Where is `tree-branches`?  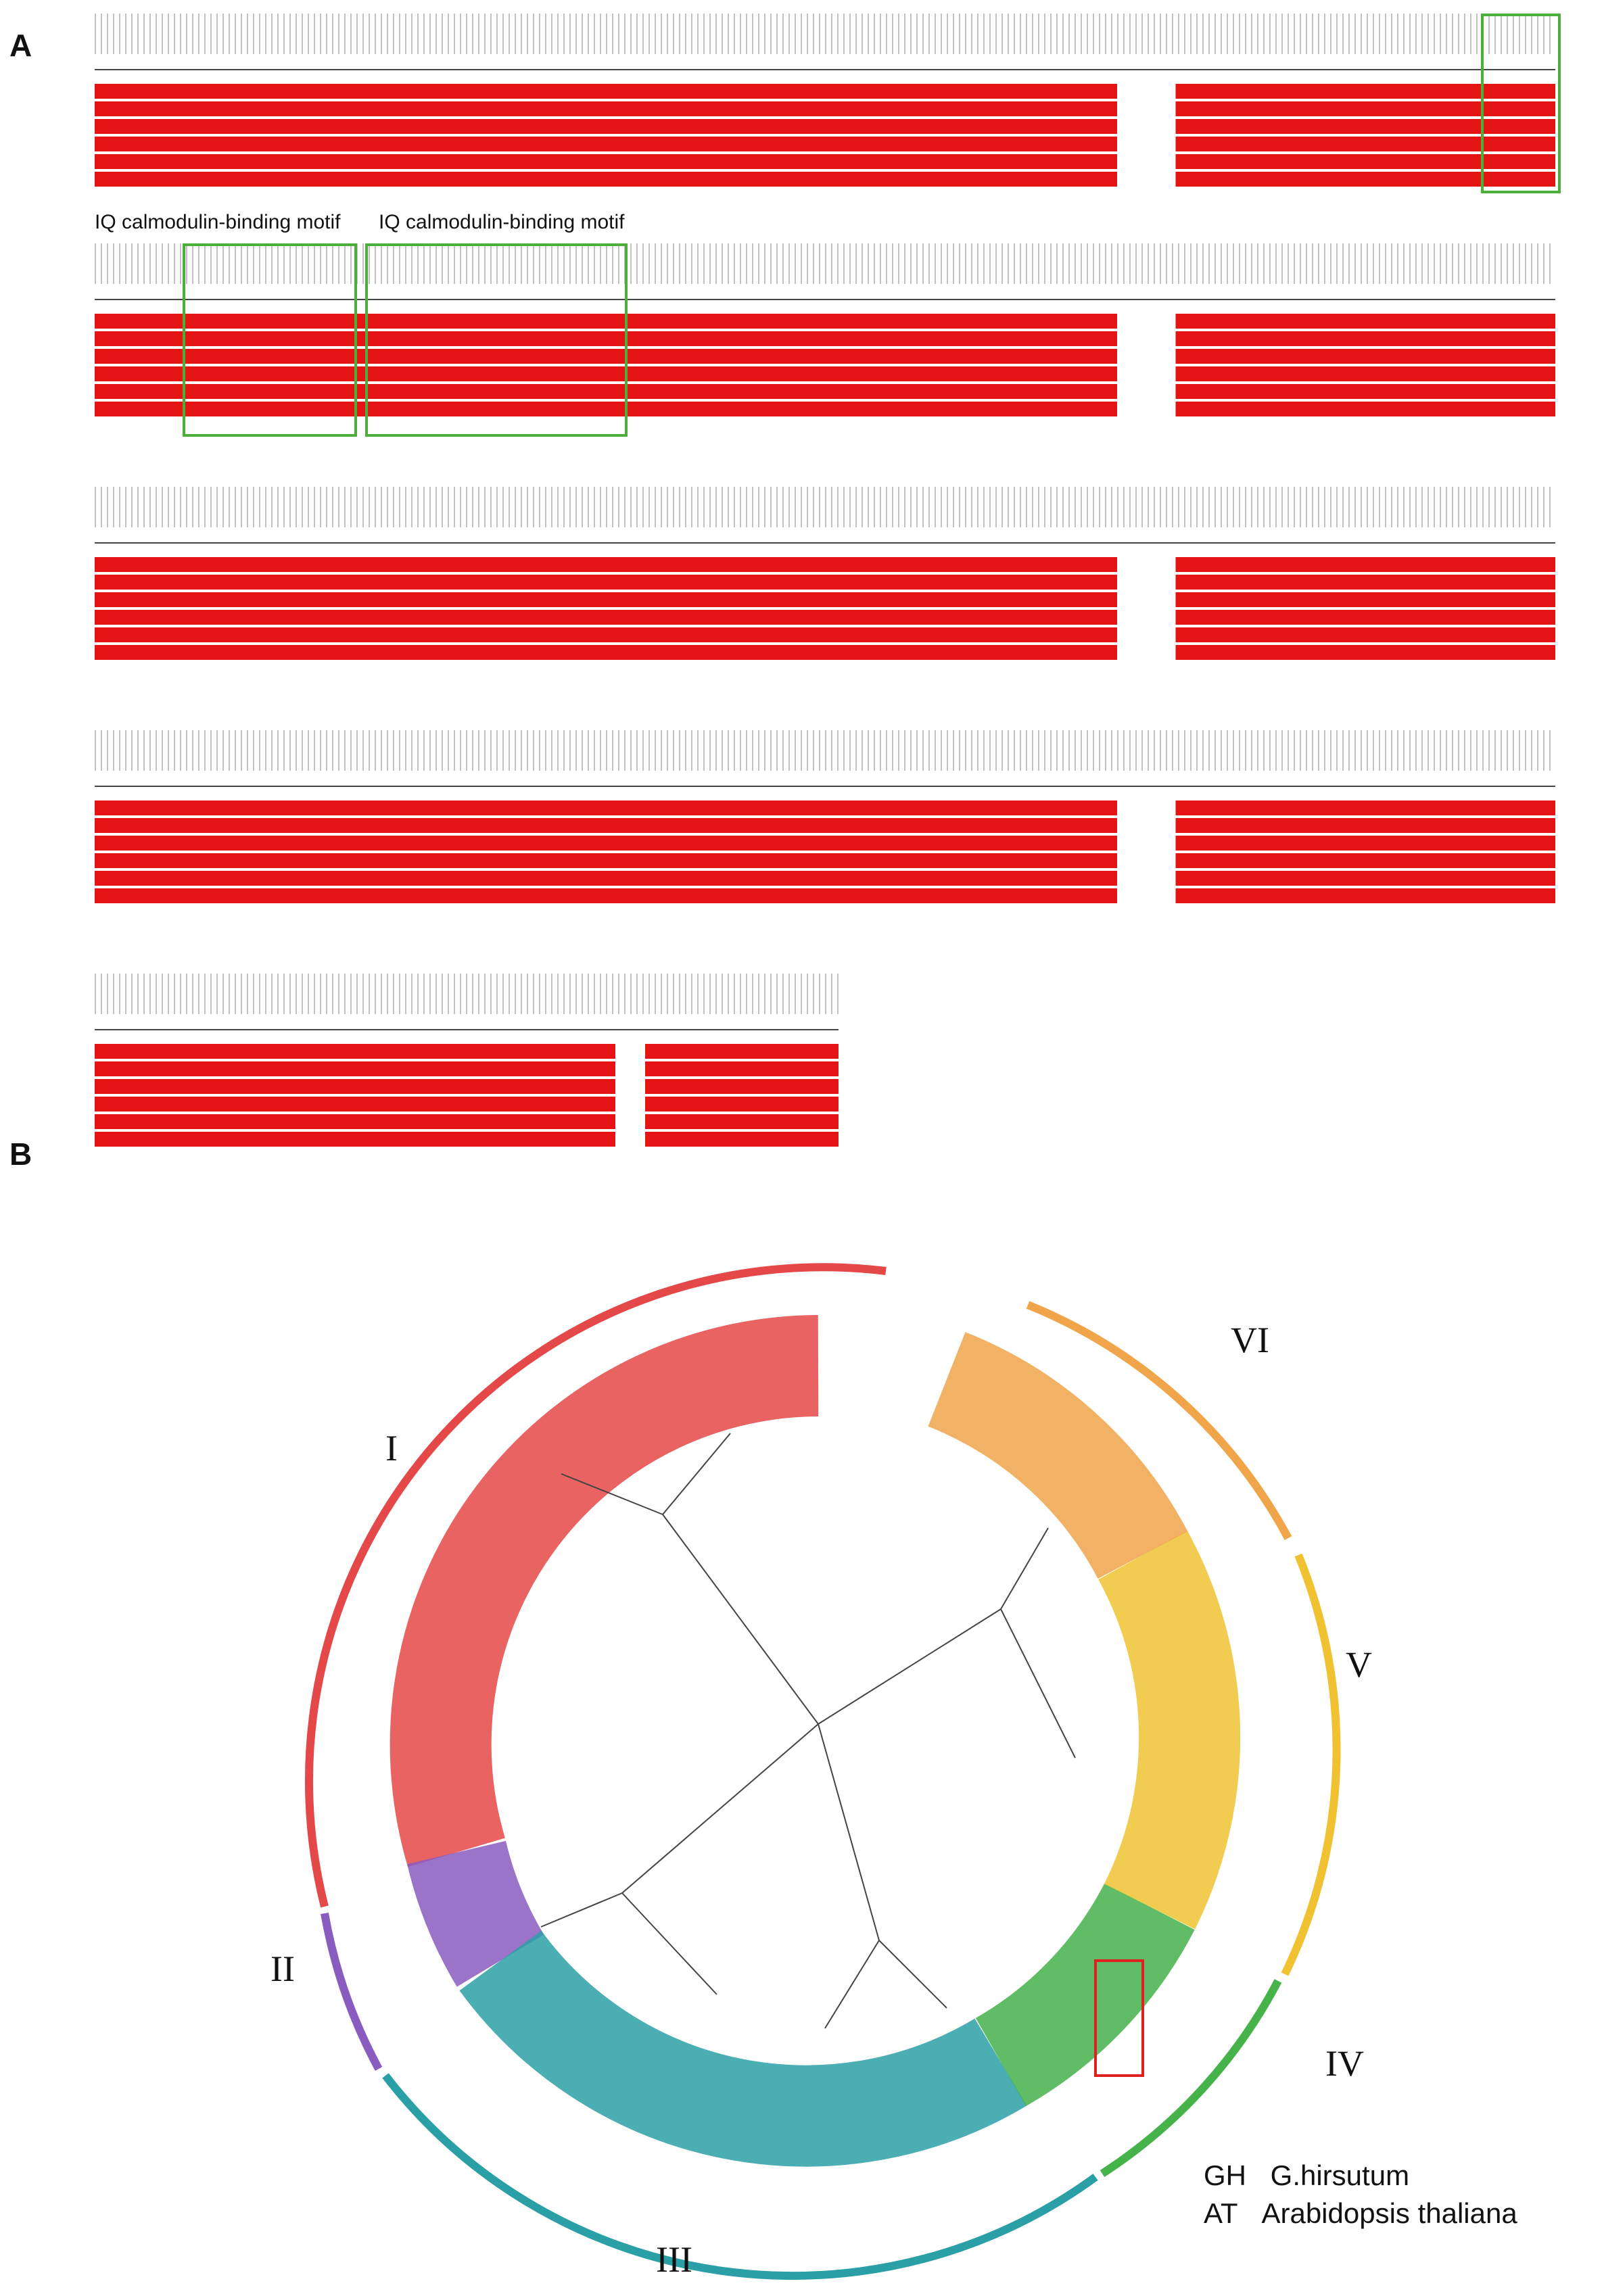 tree-branches is located at coordinates (808, 1731).